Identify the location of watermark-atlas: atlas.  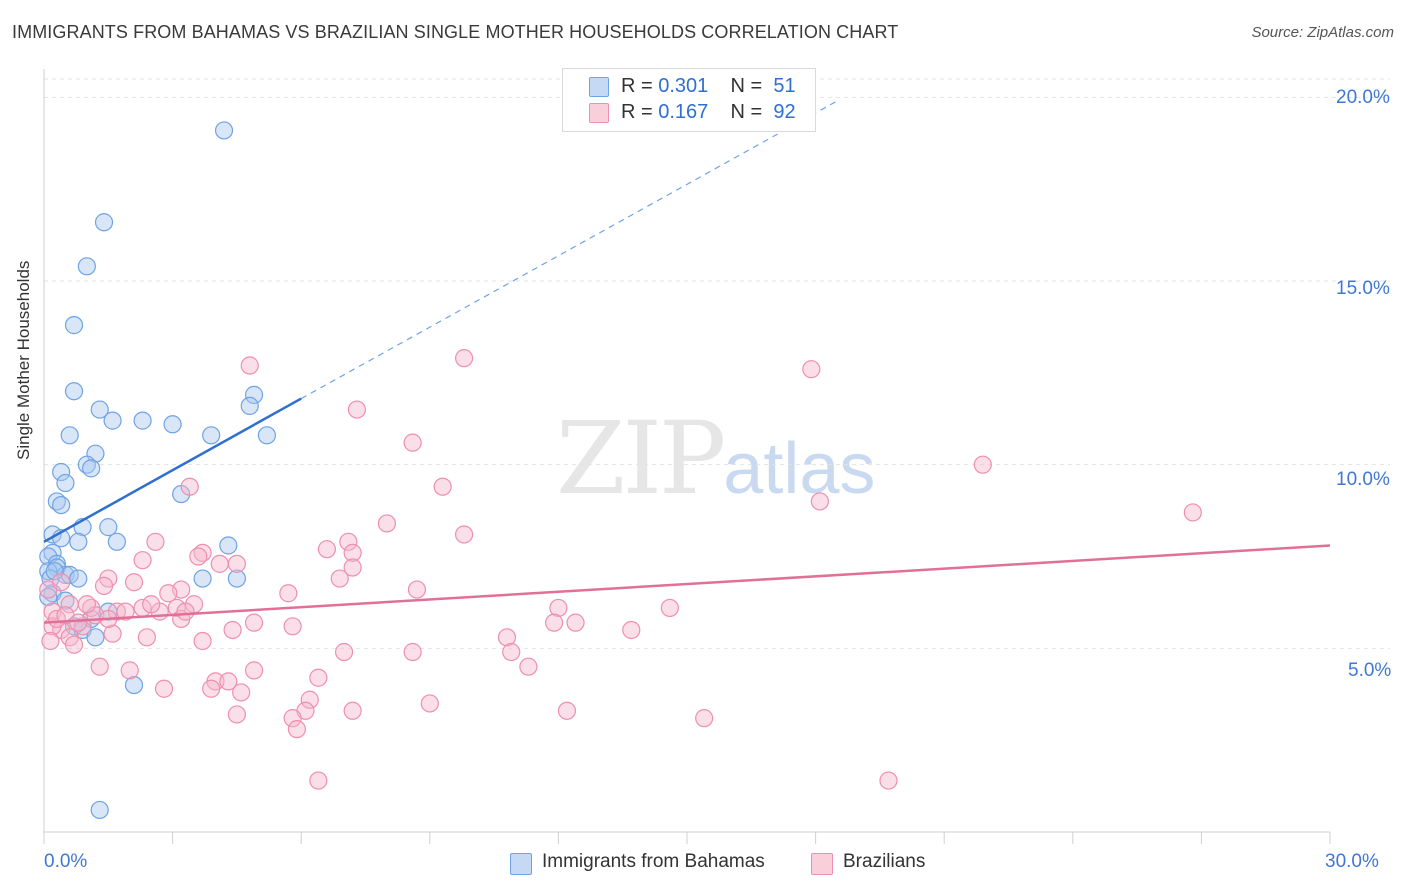
(799, 469).